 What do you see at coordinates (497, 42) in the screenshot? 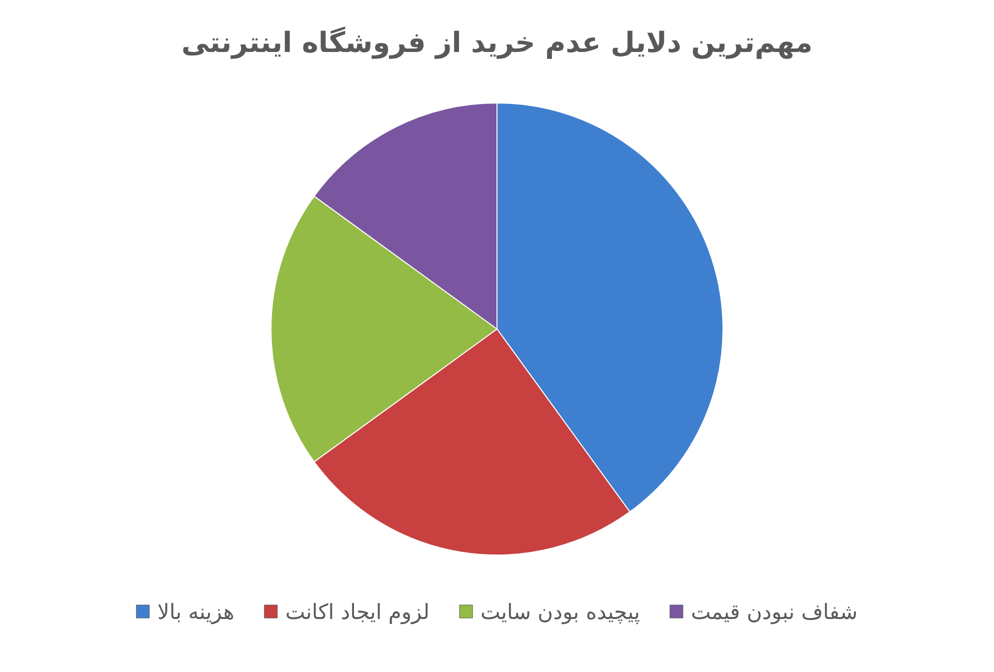
I see `chart-title: مهم‌ترین دلایل عدم خرید از فروشگاه اینترنتی` at bounding box center [497, 42].